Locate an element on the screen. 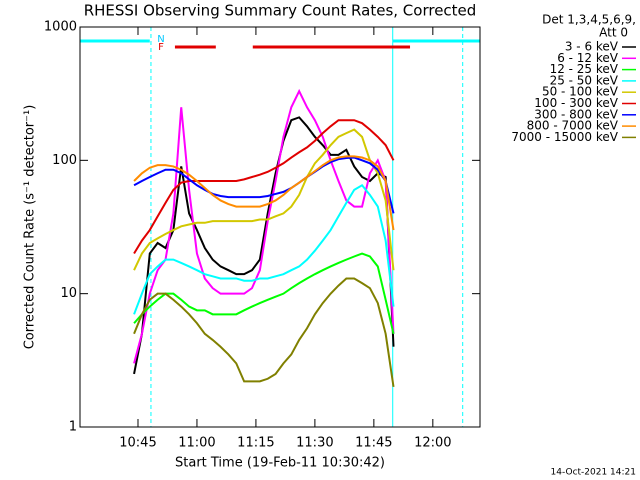  annotation: N is located at coordinates (160, 39).